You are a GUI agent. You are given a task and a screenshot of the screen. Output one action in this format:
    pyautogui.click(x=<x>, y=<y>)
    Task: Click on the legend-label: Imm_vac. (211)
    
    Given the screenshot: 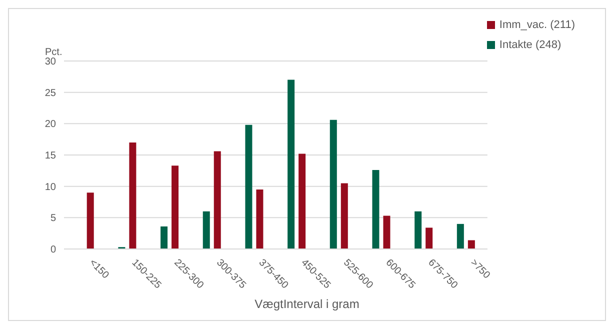 What is the action you would take?
    pyautogui.click(x=537, y=25)
    